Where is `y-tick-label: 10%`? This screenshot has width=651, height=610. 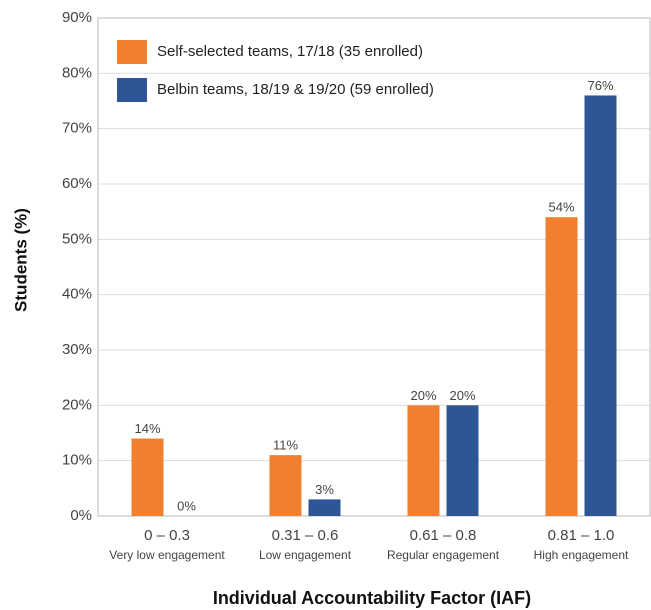
y-tick-label: 10% is located at coordinates (77, 460).